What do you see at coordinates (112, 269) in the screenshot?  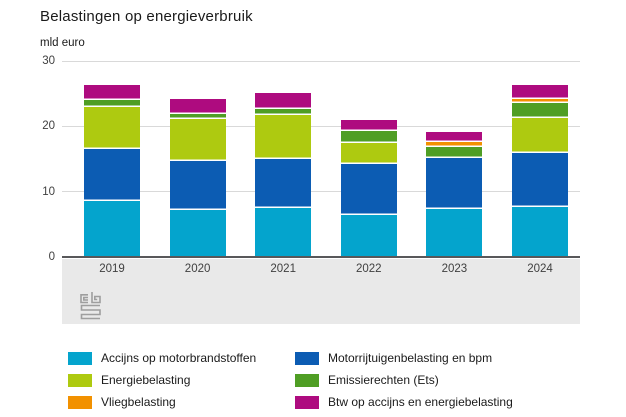 I see `x-tick-label-2019: 2019` at bounding box center [112, 269].